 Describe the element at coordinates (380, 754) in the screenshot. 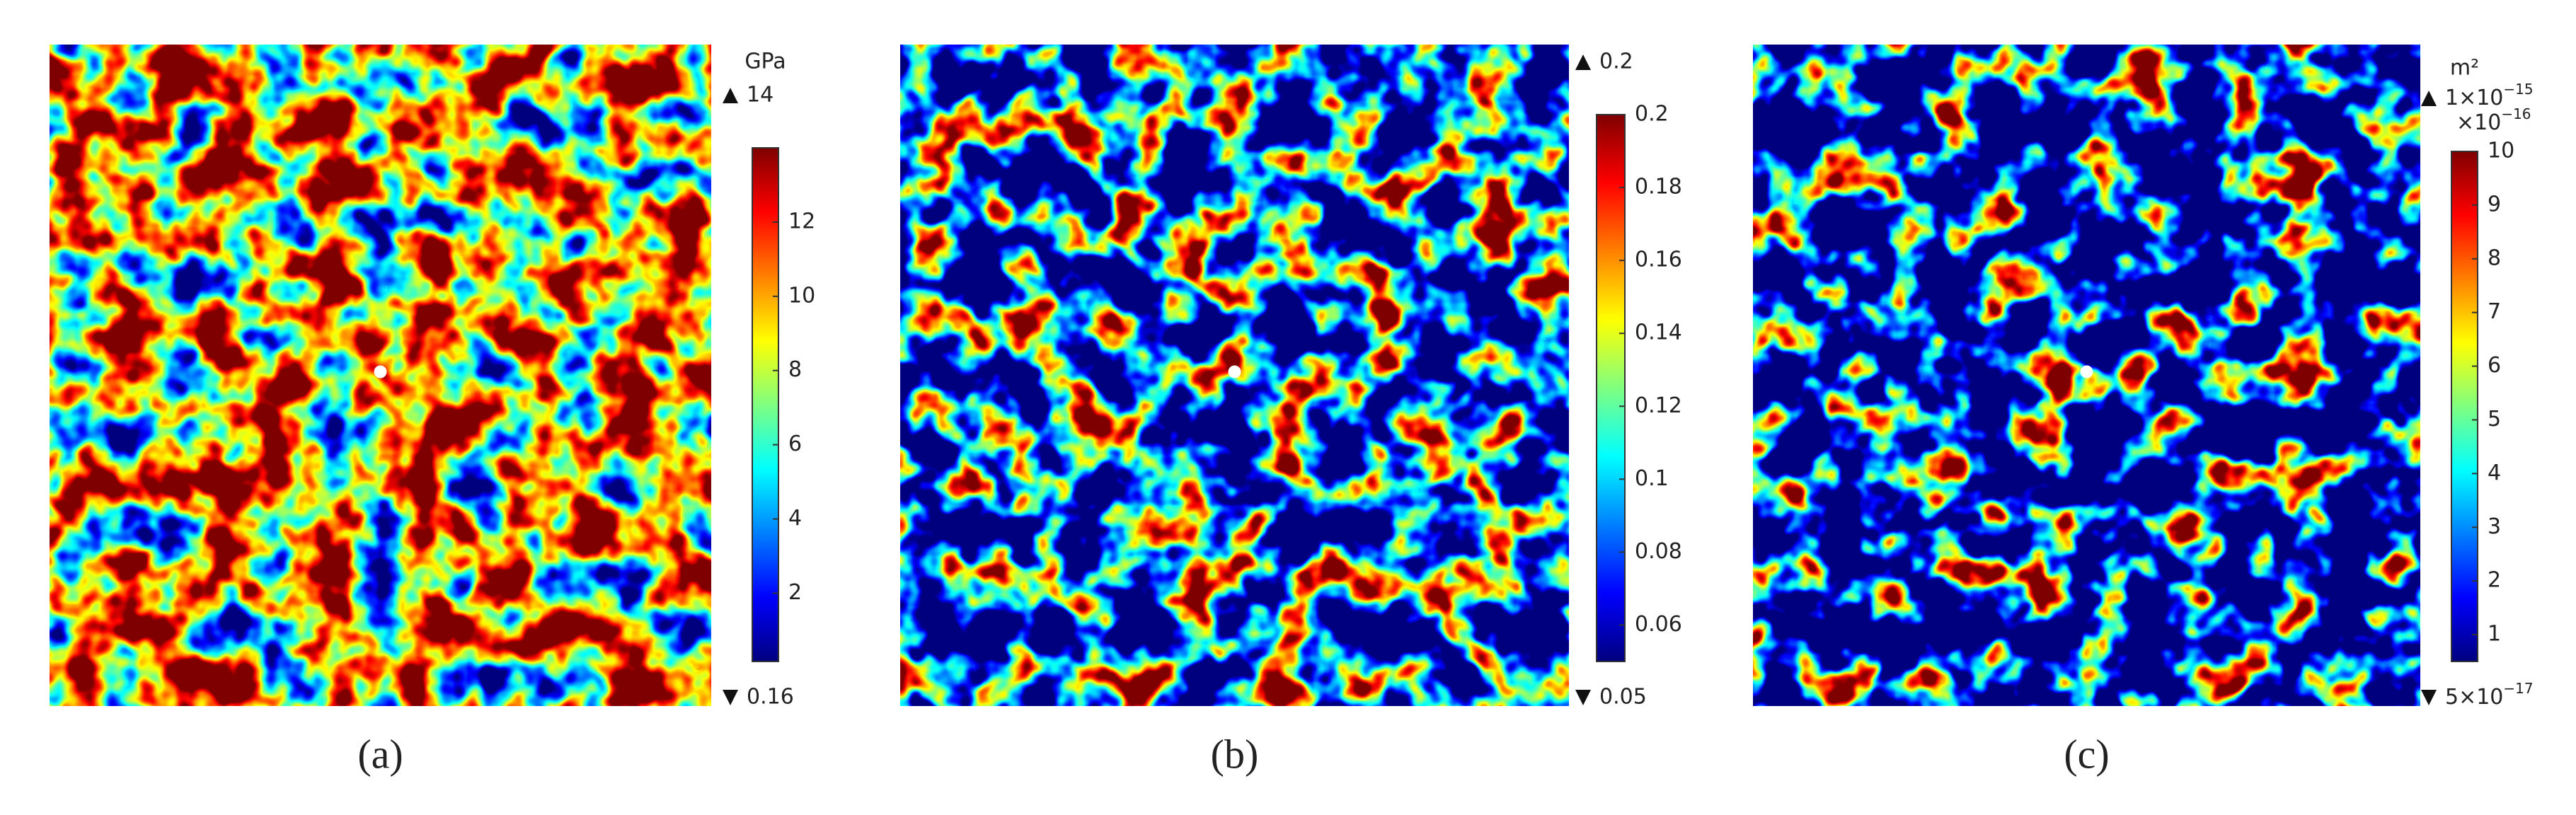

I see `caption: (a)` at that location.